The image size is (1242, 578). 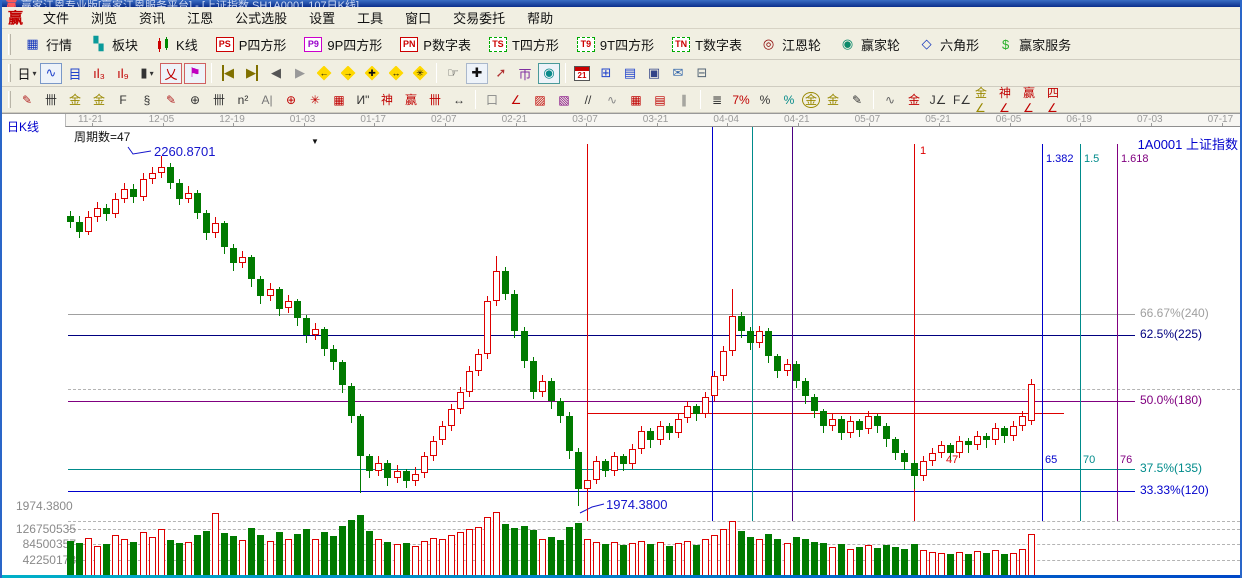 What do you see at coordinates (195, 99) in the screenshot?
I see `circle-ruler-tool: ⊕` at bounding box center [195, 99].